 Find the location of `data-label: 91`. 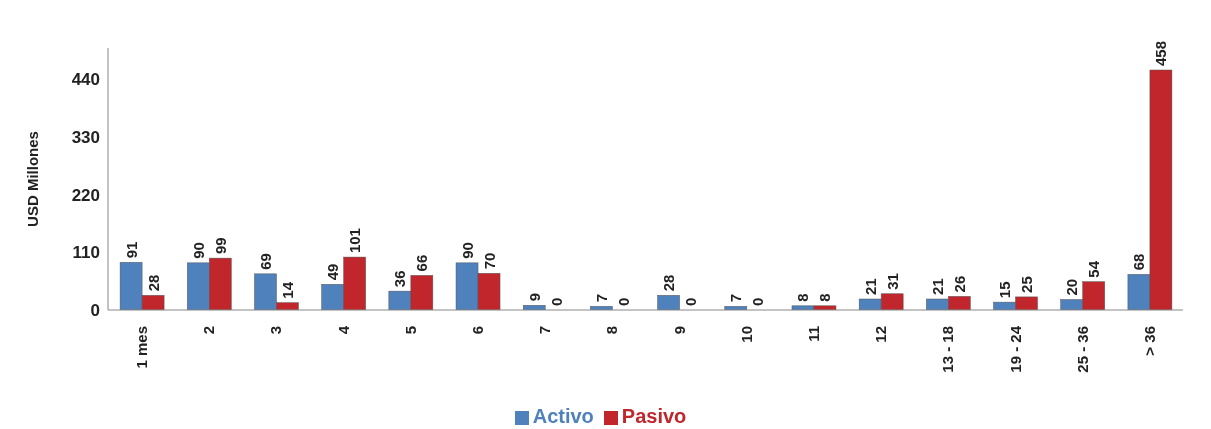

data-label: 91 is located at coordinates (131, 250).